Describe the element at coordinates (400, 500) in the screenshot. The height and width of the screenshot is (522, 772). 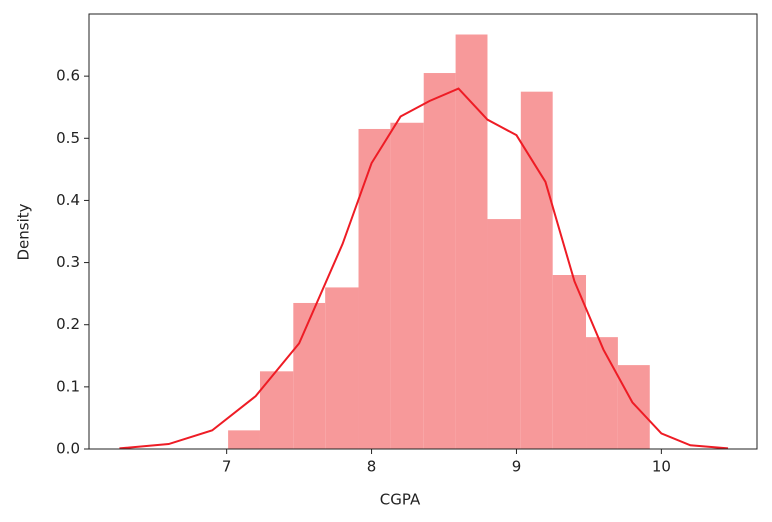
I see `x-axis-label: CGPA` at that location.